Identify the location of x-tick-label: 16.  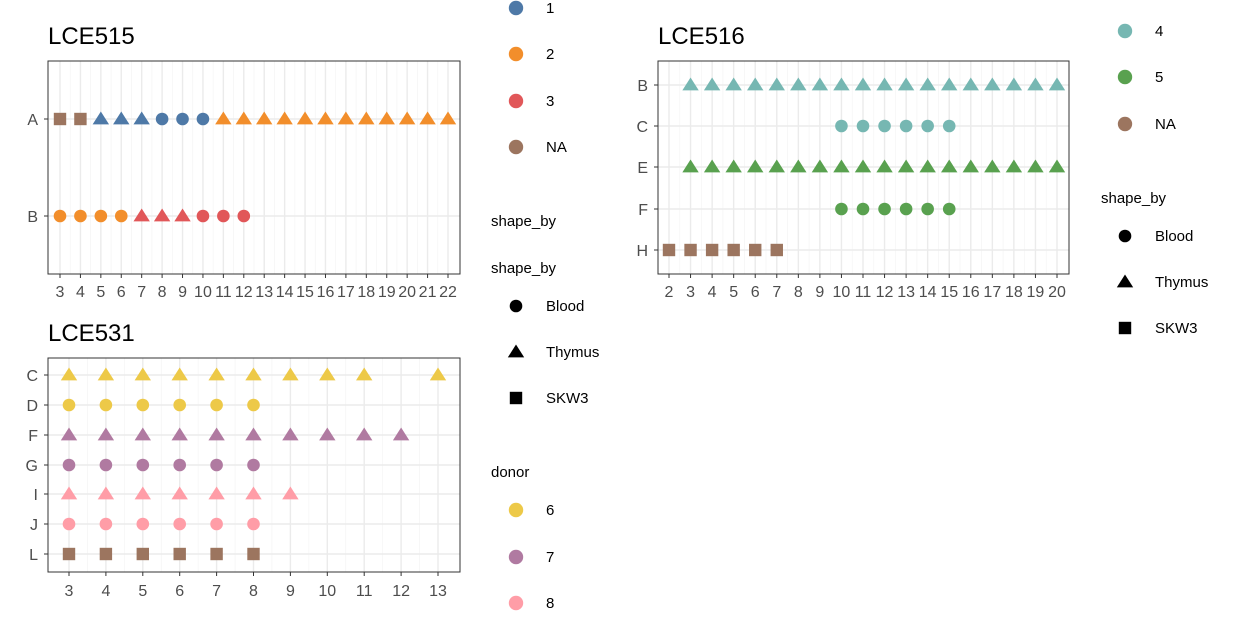
(971, 292).